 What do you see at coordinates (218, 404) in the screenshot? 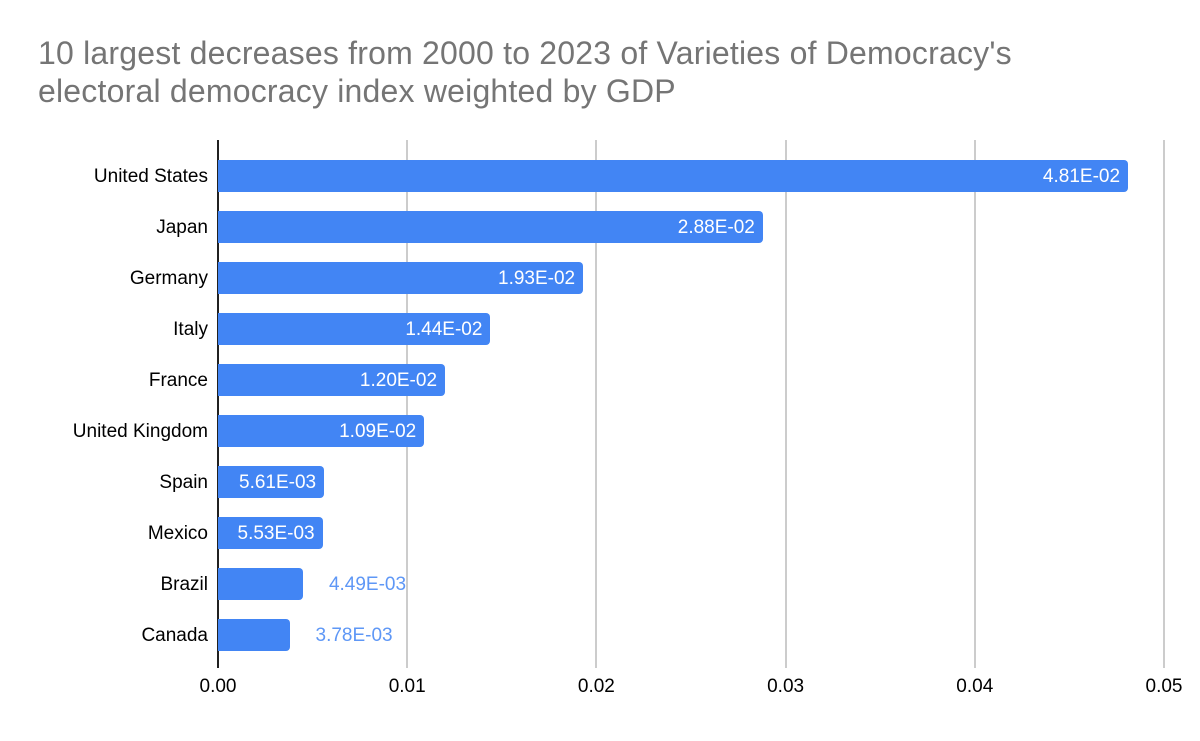
I see `y-axis-line` at bounding box center [218, 404].